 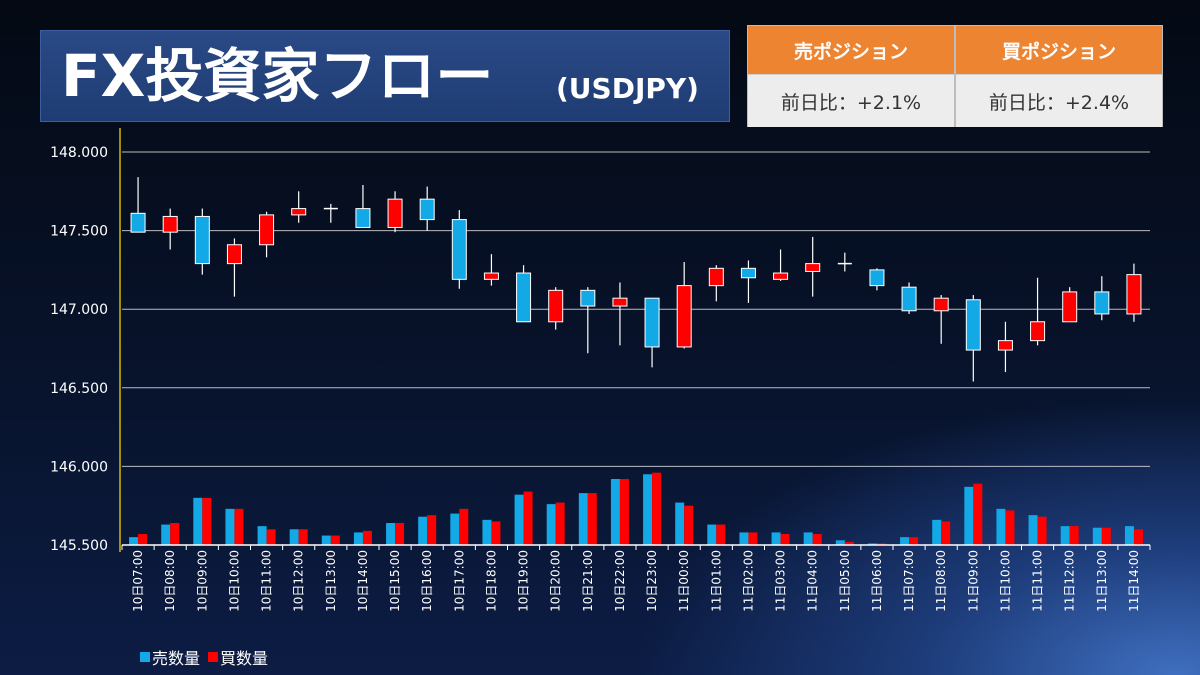 I want to click on x-tick-label: 11日07:00, so click(x=909, y=581).